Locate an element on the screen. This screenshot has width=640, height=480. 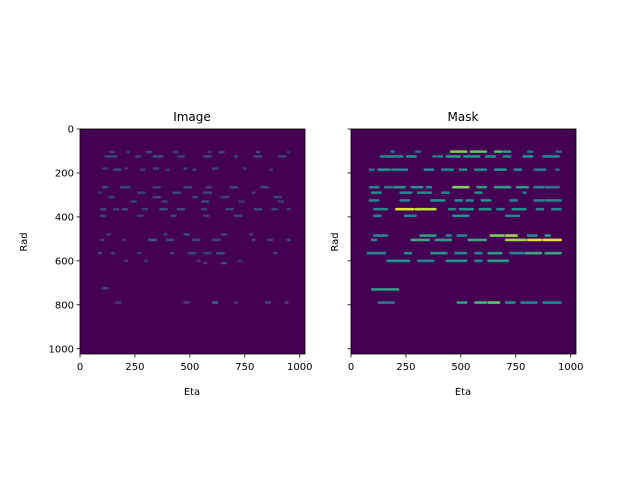
image-y-tick-label: 200 is located at coordinates (64, 174).